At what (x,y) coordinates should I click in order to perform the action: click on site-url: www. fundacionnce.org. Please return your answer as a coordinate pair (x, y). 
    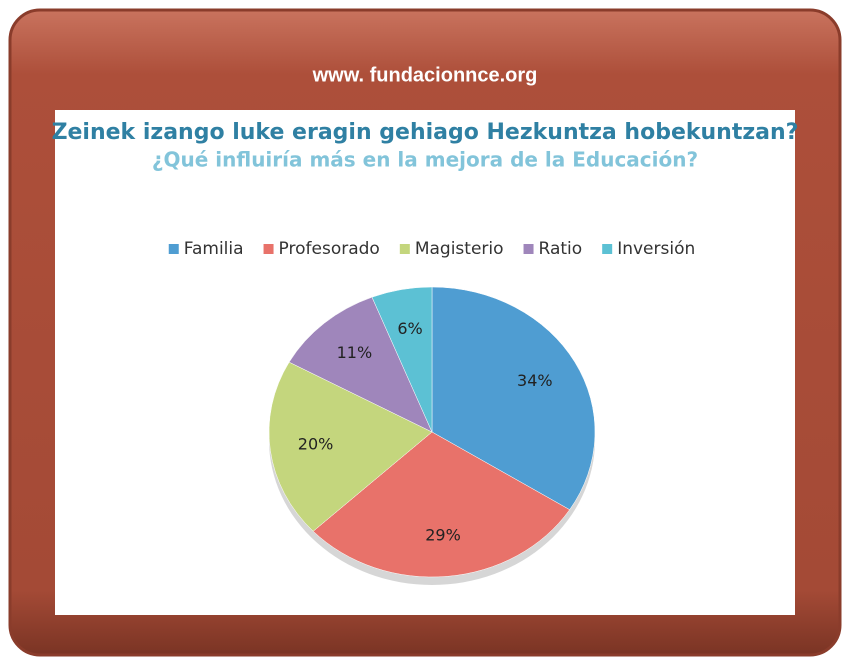
    Looking at the image, I should click on (425, 75).